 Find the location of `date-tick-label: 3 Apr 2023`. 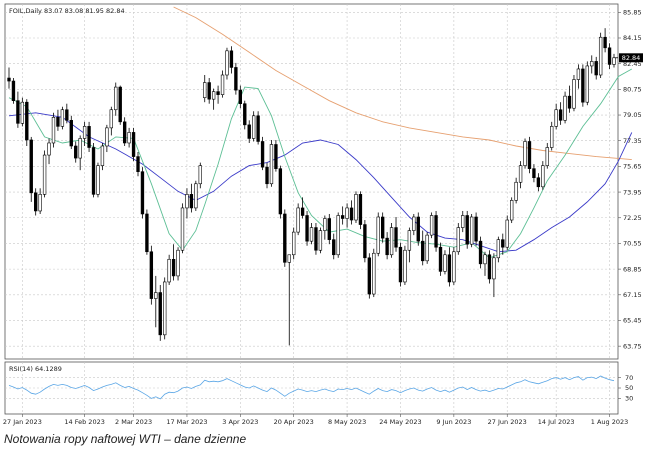

date-tick-label: 3 Apr 2023 is located at coordinates (240, 422).